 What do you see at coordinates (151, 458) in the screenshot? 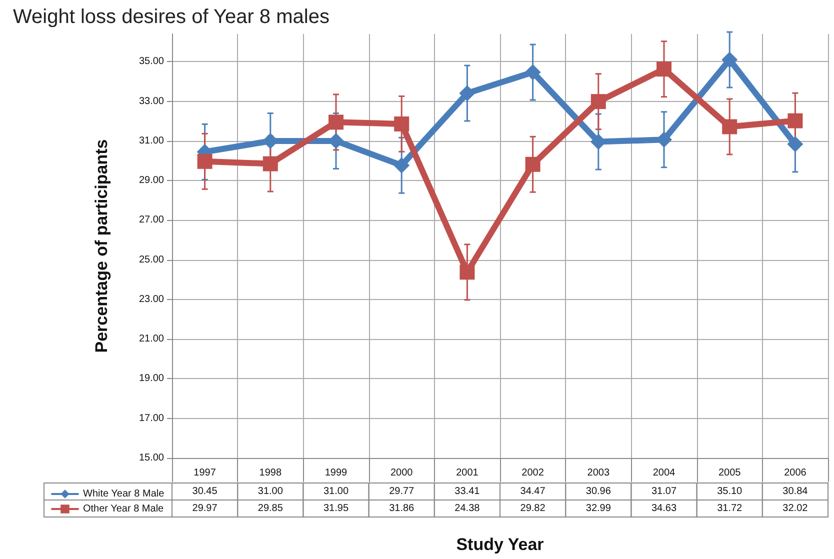
I see `y-tick-label: 15.00` at bounding box center [151, 458].